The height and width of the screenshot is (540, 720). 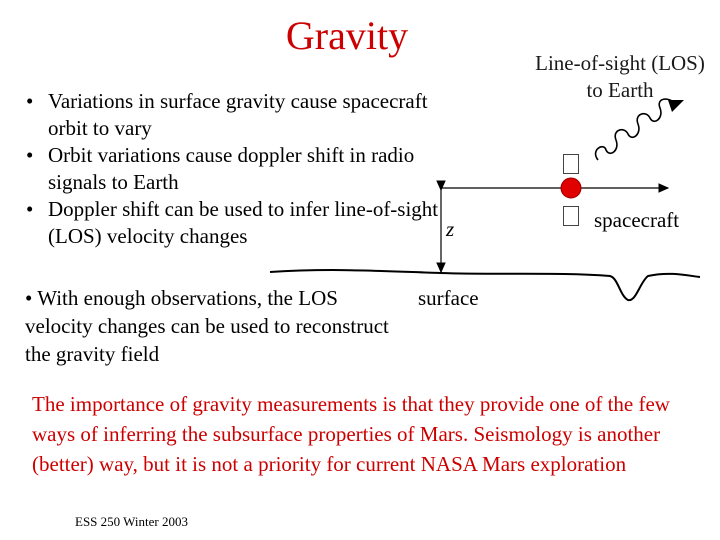 What do you see at coordinates (450, 229) in the screenshot?
I see `altitude-label: z` at bounding box center [450, 229].